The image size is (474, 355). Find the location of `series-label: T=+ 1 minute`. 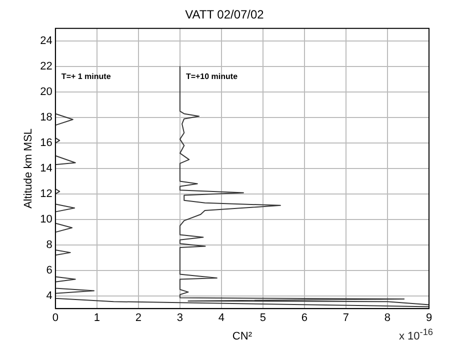

series-label: T=+ 1 minute is located at coordinates (86, 76).